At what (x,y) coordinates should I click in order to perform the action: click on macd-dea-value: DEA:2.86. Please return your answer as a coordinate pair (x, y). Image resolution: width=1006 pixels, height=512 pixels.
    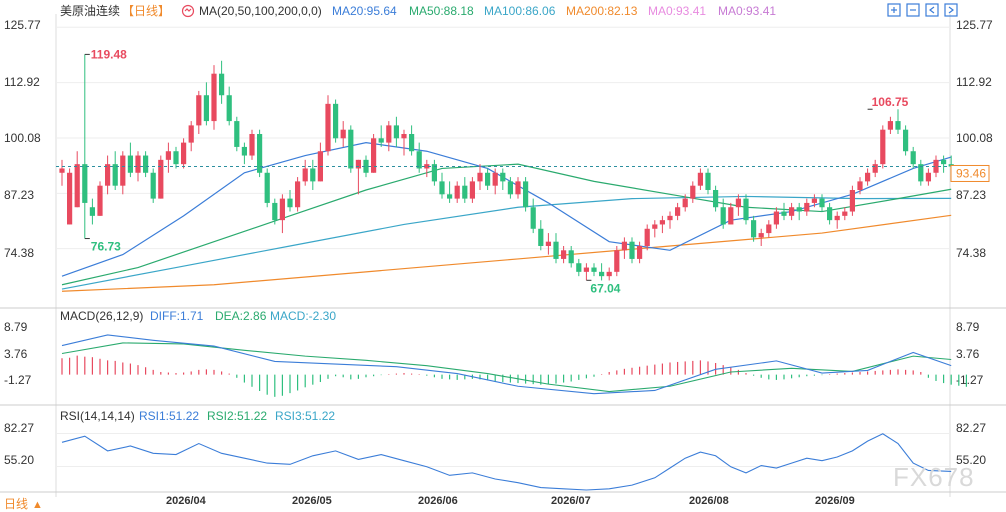
    Looking at the image, I should click on (241, 316).